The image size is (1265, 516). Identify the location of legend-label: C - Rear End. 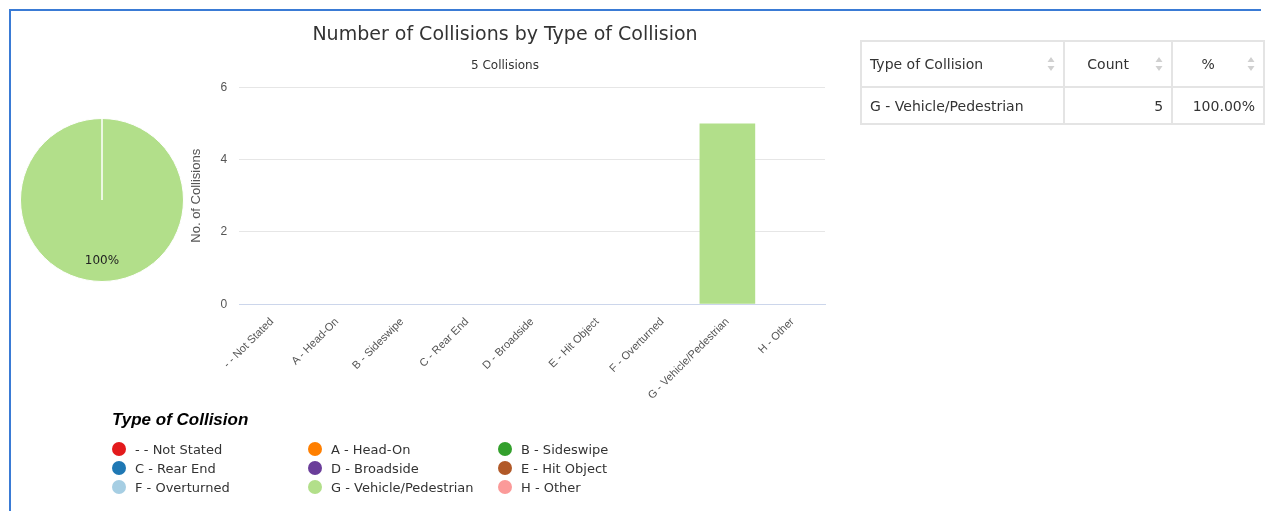
(175, 468).